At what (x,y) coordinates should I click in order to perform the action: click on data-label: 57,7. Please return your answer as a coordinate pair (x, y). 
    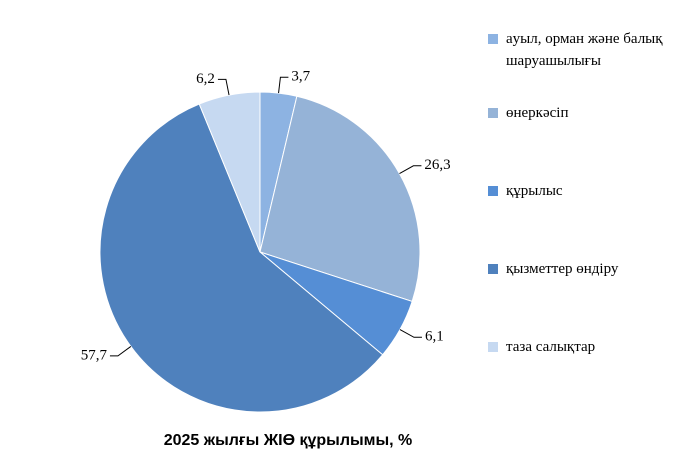
    Looking at the image, I should click on (94, 355).